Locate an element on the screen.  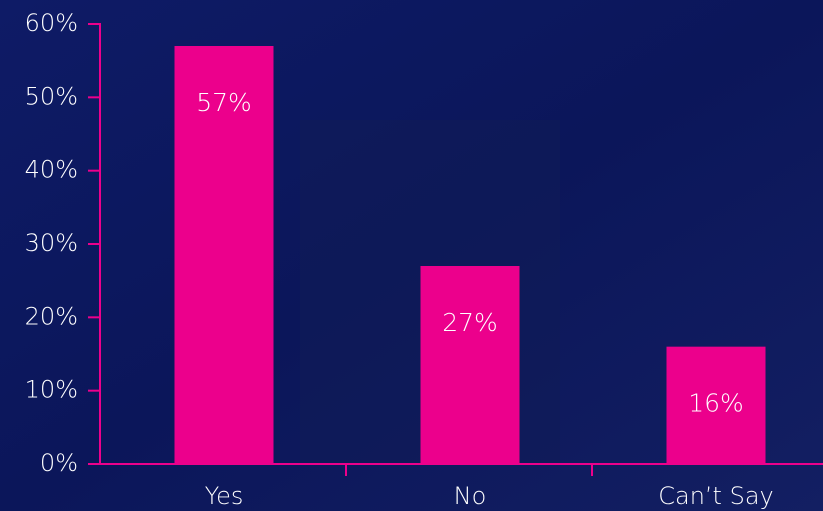
value-label: 57% is located at coordinates (224, 102).